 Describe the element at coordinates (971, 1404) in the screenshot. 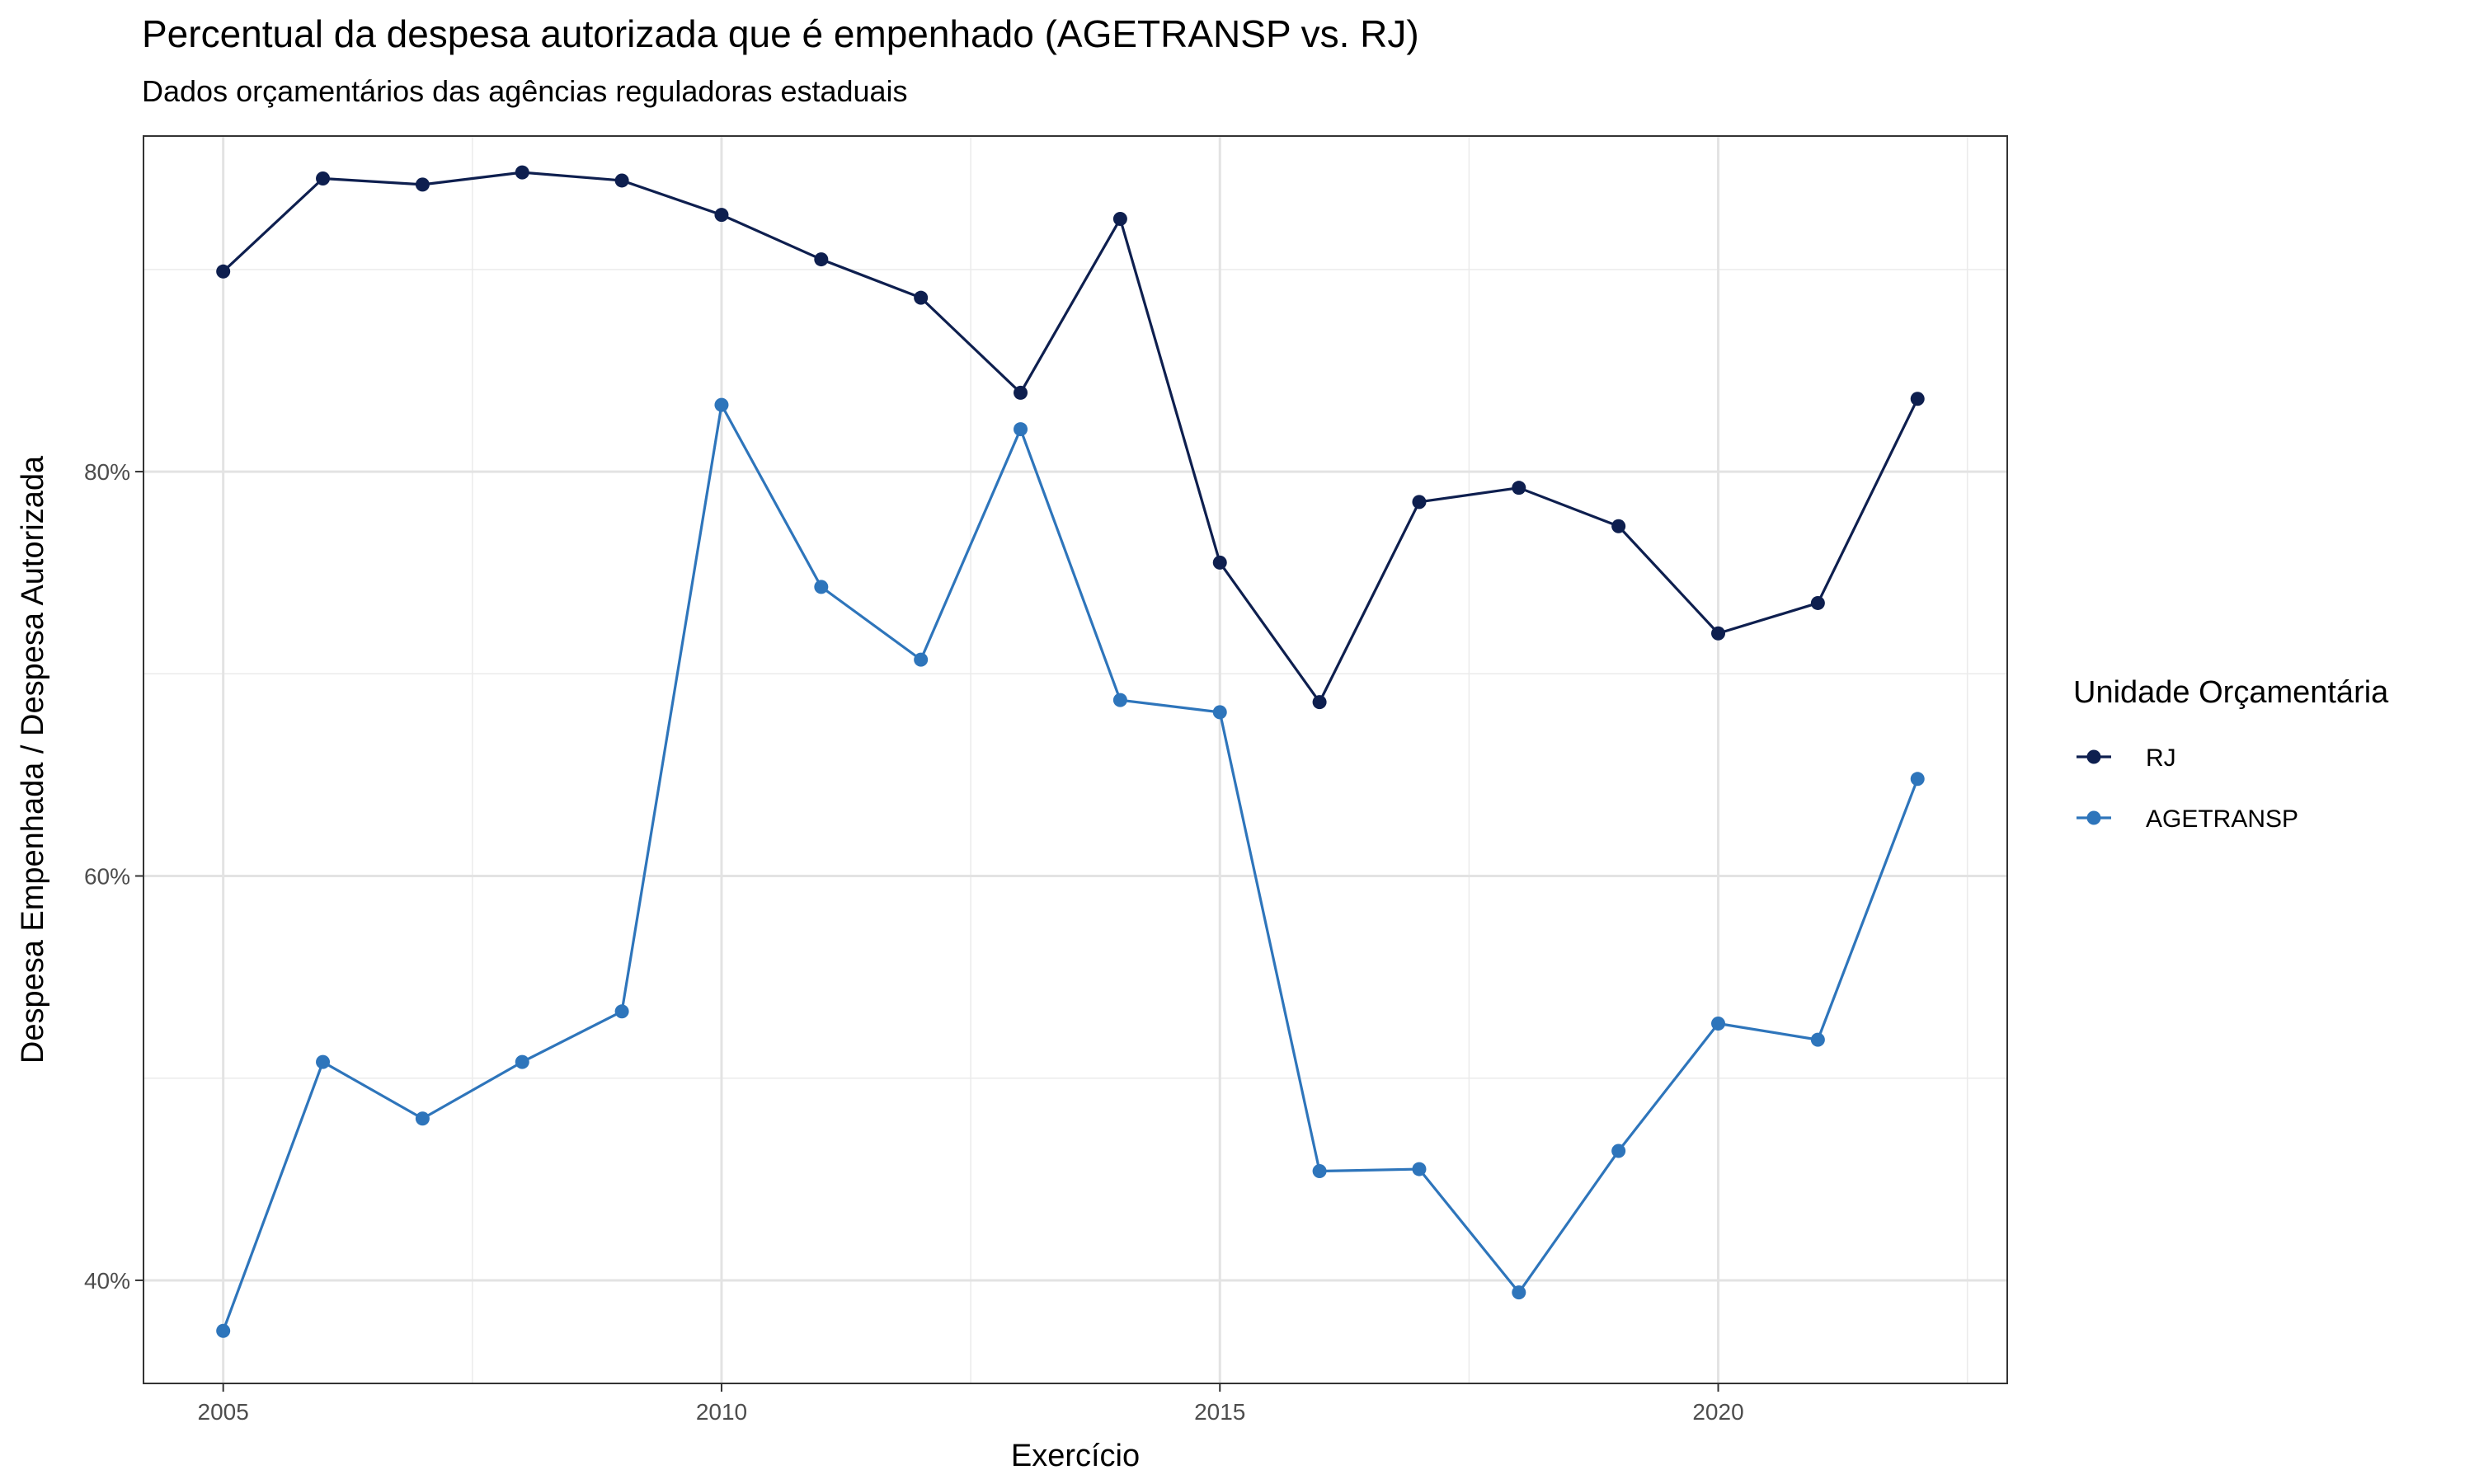

I see `x-axis-ticks: 2005 2010 2015 2020` at that location.